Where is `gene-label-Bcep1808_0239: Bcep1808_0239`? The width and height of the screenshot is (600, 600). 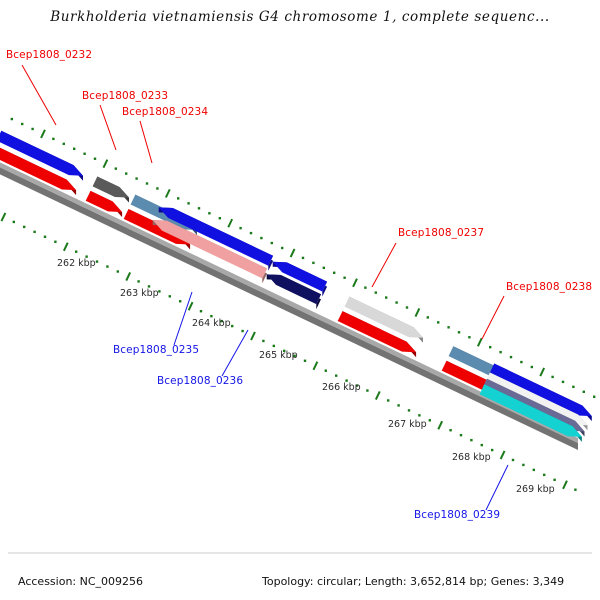
gene-label-Bcep1808_0239: Bcep1808_0239 is located at coordinates (457, 515).